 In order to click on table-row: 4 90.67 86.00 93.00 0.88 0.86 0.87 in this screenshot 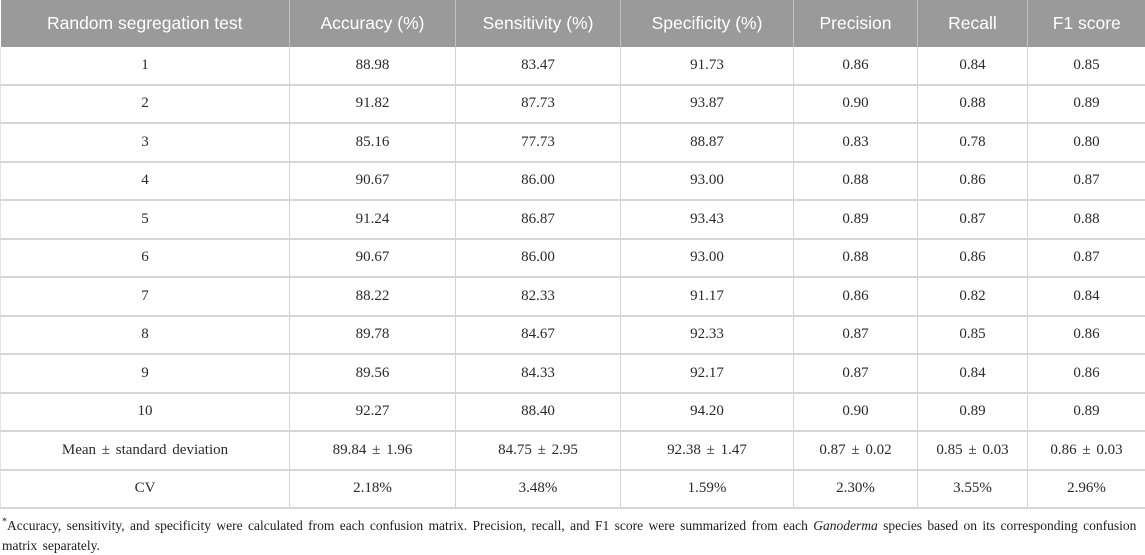, I will do `click(572, 180)`.